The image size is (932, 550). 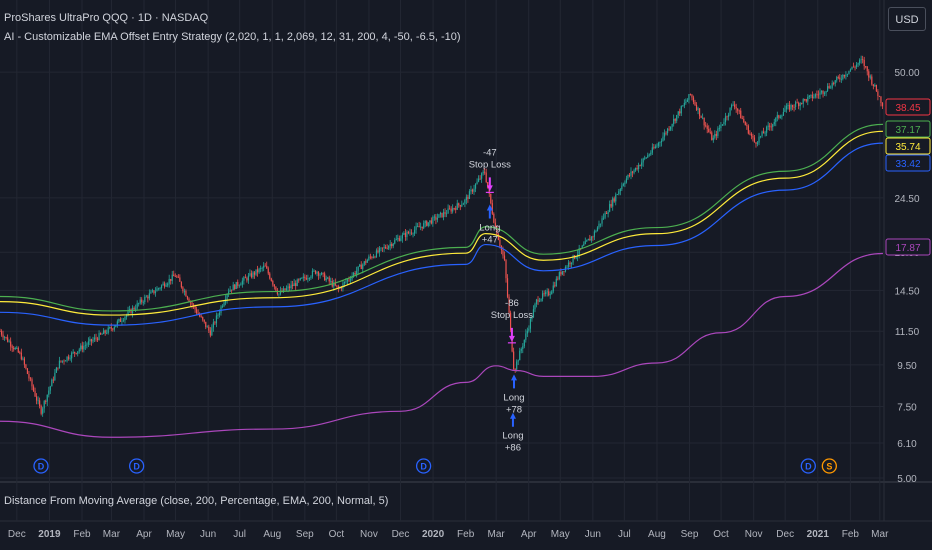 What do you see at coordinates (529, 534) in the screenshot?
I see `time-tick-label: Apr` at bounding box center [529, 534].